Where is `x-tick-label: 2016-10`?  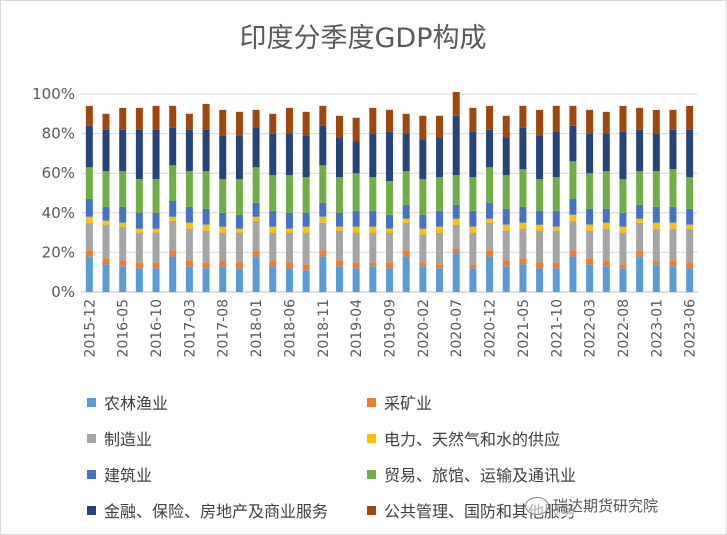 x-tick-label: 2016-10 is located at coordinates (157, 328).